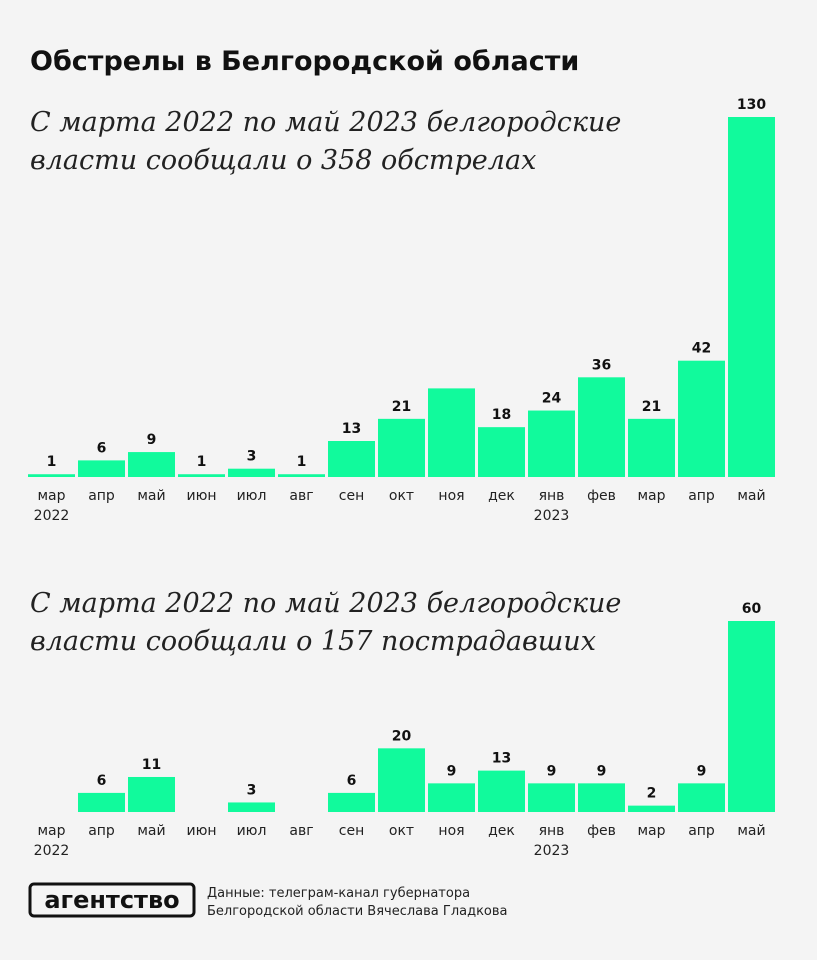 The height and width of the screenshot is (960, 817). I want to click on source: Белгородской области Вячеслава Гладкова, so click(357, 911).